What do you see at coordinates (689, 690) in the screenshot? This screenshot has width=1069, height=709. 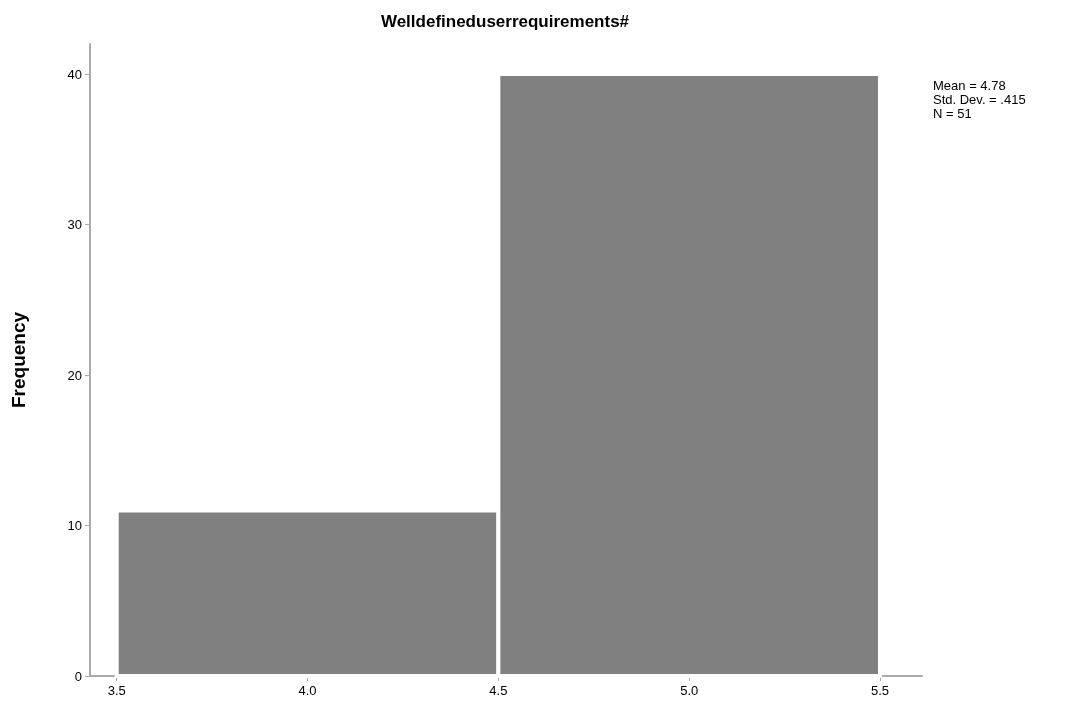 I see `x-tick-label: 5.0` at bounding box center [689, 690].